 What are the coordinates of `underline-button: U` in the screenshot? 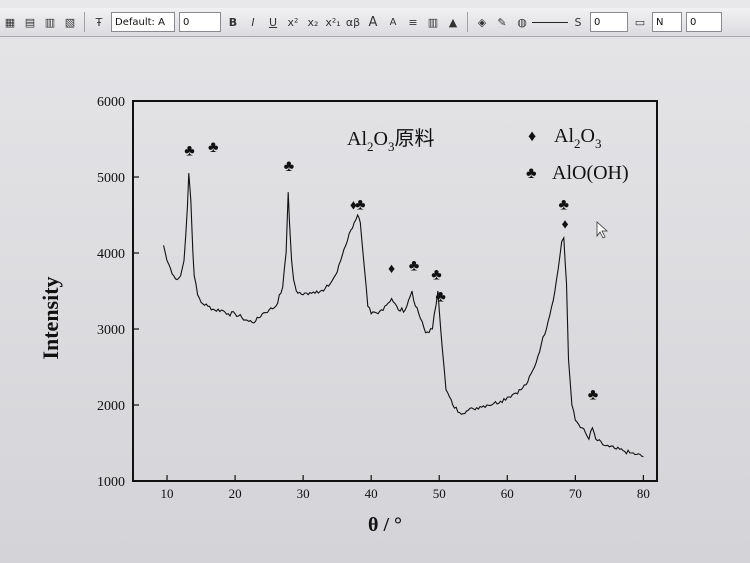 It's located at (273, 22).